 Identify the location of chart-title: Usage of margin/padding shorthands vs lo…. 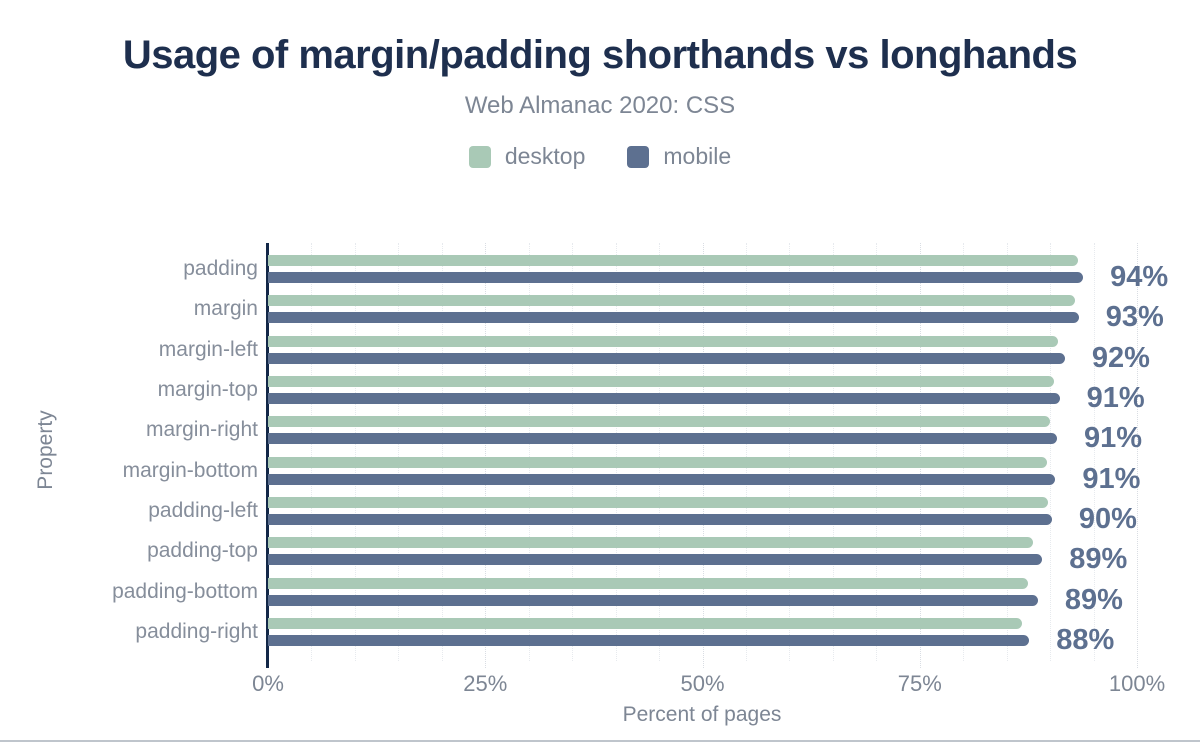
(600, 55).